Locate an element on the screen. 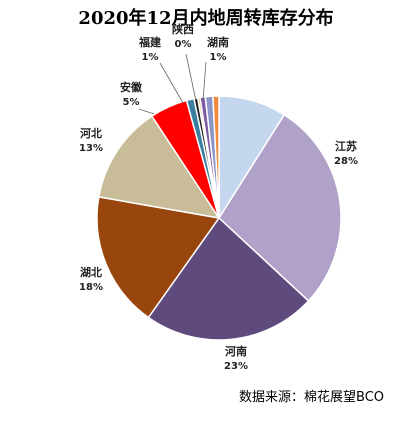 Image resolution: width=412 pixels, height=429 pixels. pie-slice-湖北 is located at coordinates (158, 257).